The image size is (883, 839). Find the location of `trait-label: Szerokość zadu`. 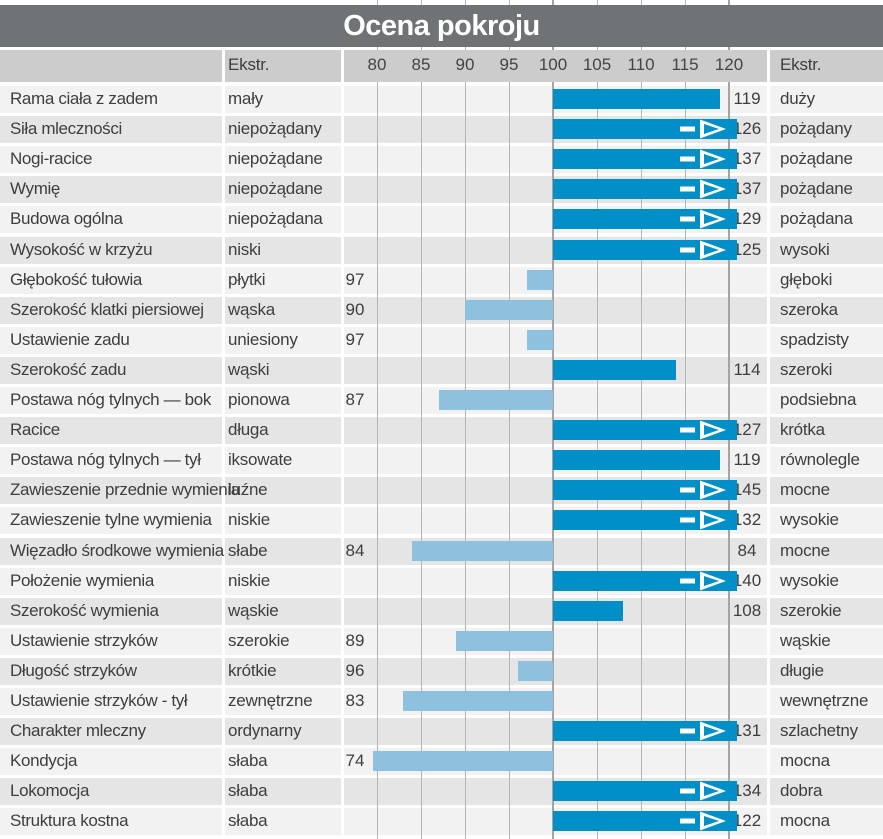

trait-label: Szerokość zadu is located at coordinates (68, 369).